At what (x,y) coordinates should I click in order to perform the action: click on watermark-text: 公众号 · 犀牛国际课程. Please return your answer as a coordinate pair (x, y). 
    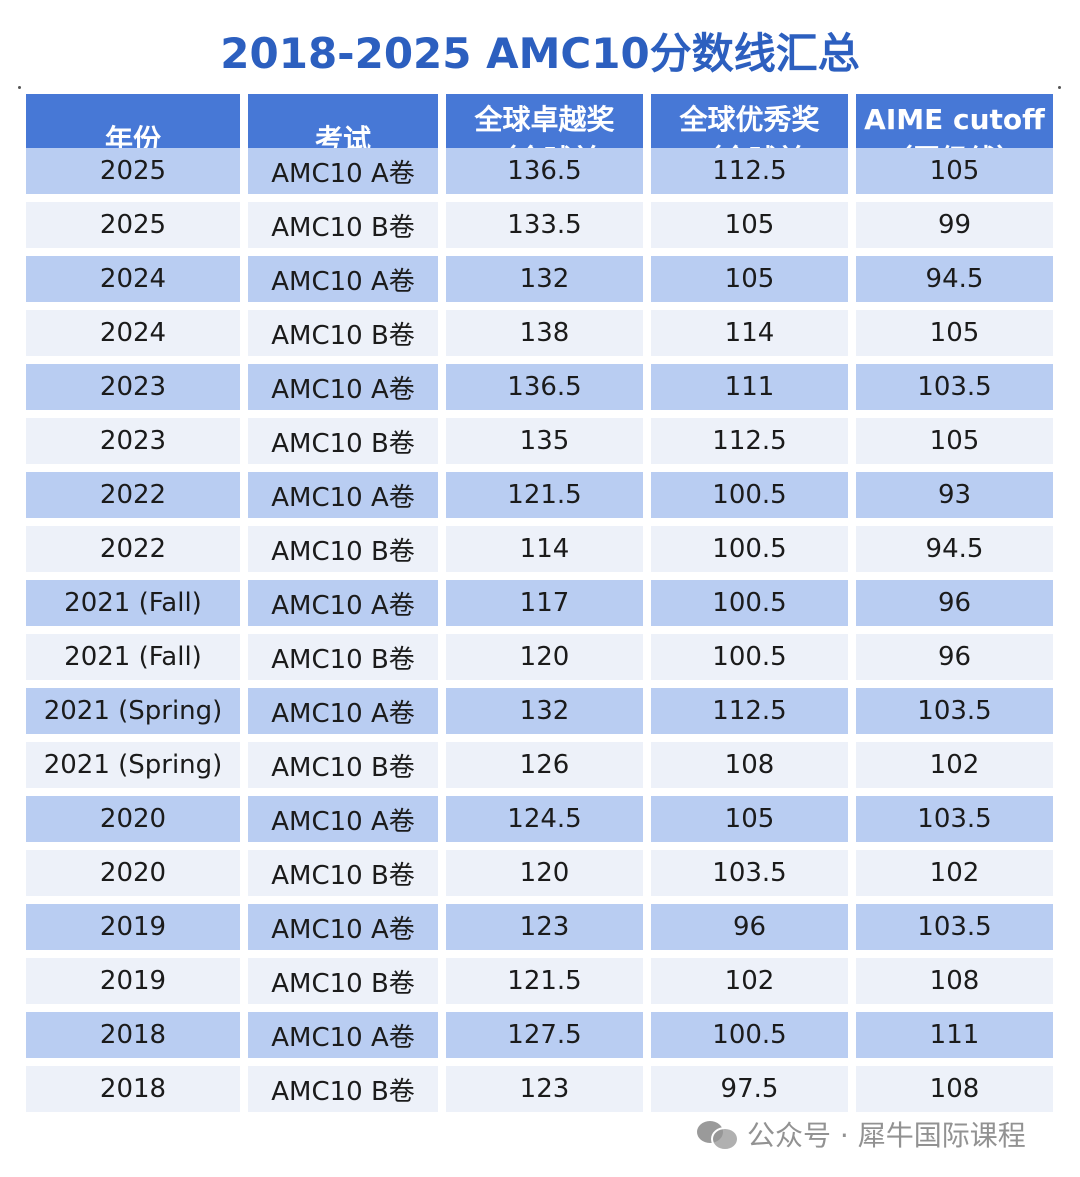
    Looking at the image, I should click on (886, 1135).